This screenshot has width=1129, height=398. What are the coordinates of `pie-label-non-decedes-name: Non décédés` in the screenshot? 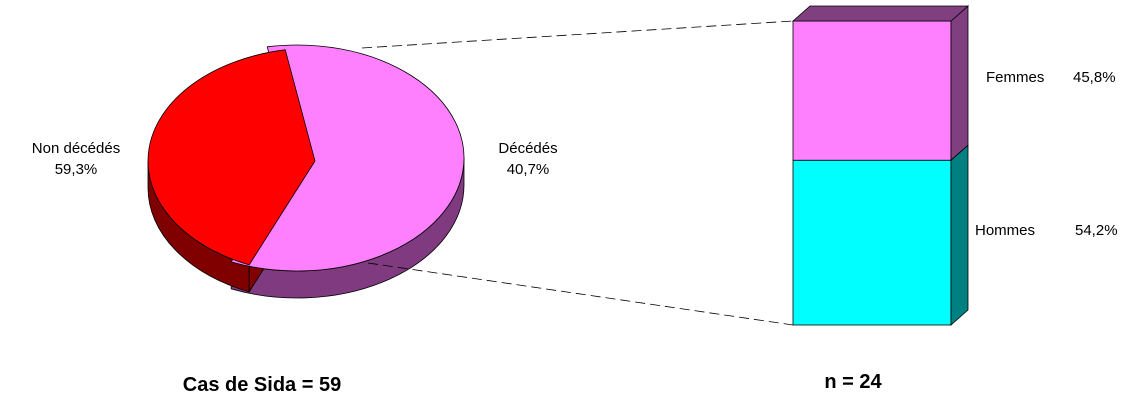 It's located at (76, 148).